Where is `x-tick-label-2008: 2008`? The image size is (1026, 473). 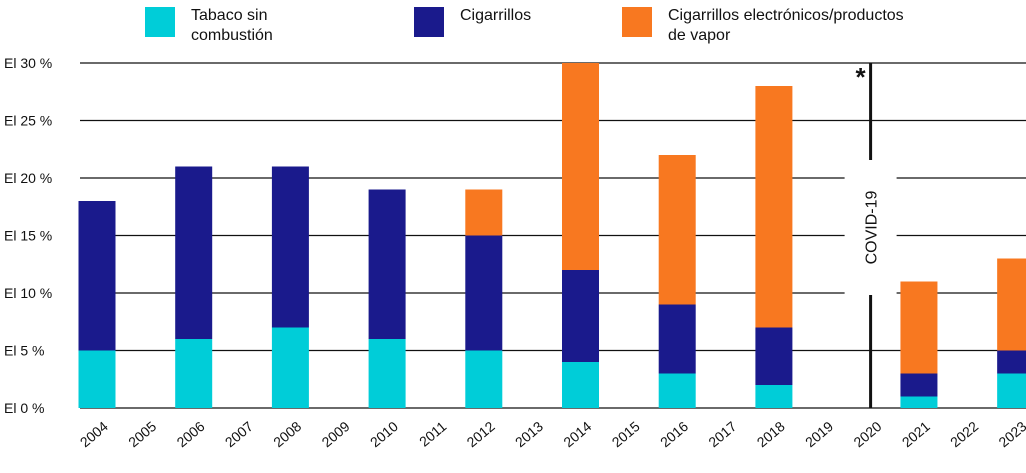
x-tick-label-2008: 2008 is located at coordinates (287, 434).